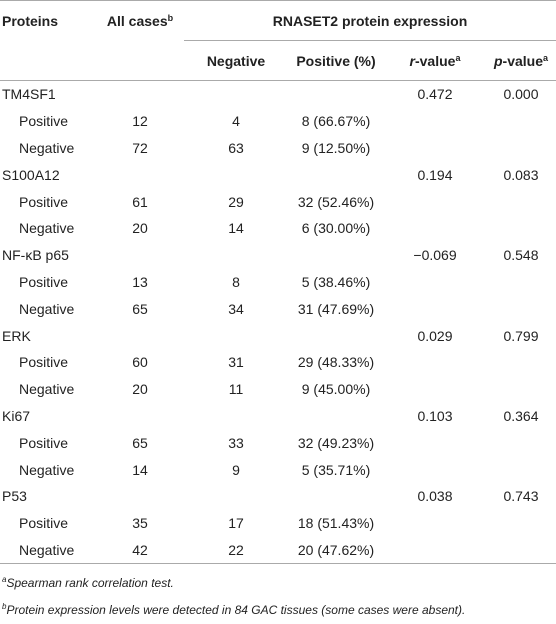 The image size is (556, 624). What do you see at coordinates (236, 523) in the screenshot?
I see `negative-count: 17` at bounding box center [236, 523].